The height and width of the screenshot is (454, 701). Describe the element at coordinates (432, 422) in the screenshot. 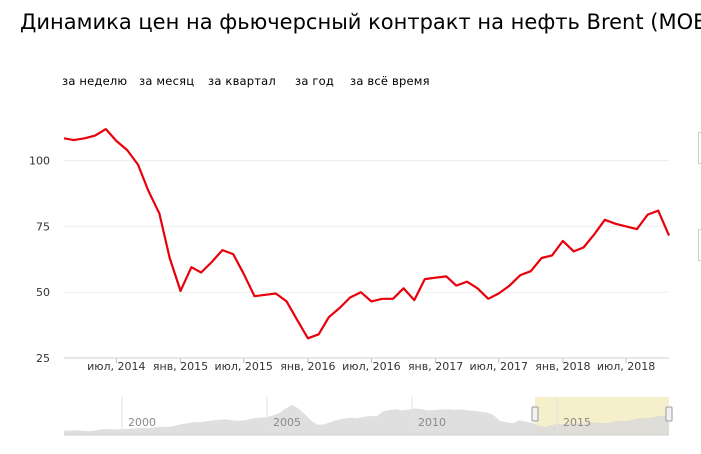

I see `navigator-year-label: 2010` at that location.